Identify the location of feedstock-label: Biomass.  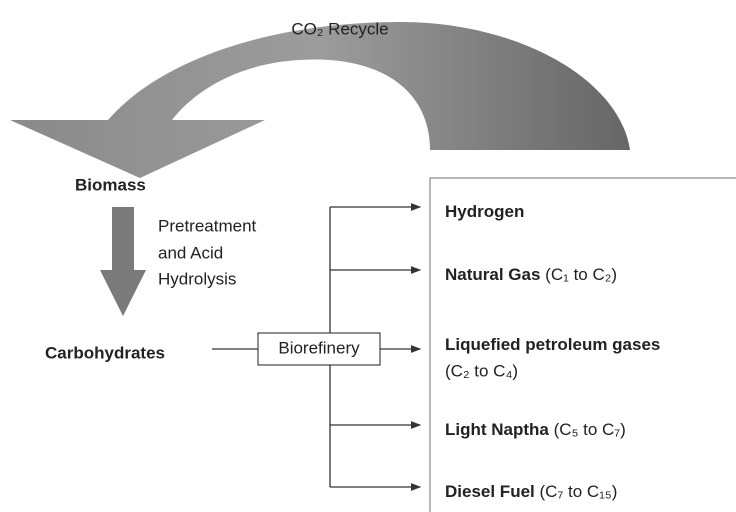
(110, 184).